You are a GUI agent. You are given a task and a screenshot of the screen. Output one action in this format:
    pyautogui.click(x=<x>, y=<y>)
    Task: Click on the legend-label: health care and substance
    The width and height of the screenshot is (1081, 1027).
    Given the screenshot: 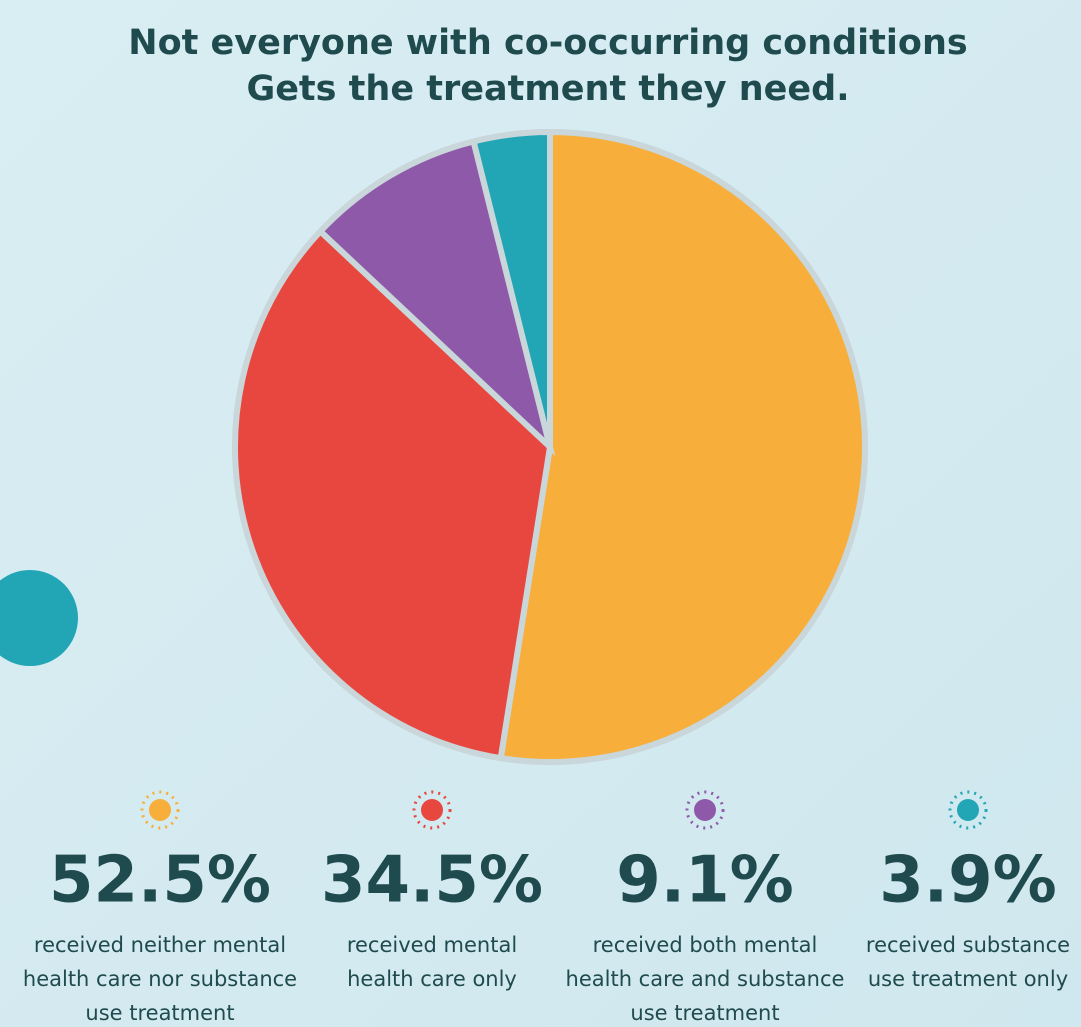 What is the action you would take?
    pyautogui.click(x=705, y=979)
    